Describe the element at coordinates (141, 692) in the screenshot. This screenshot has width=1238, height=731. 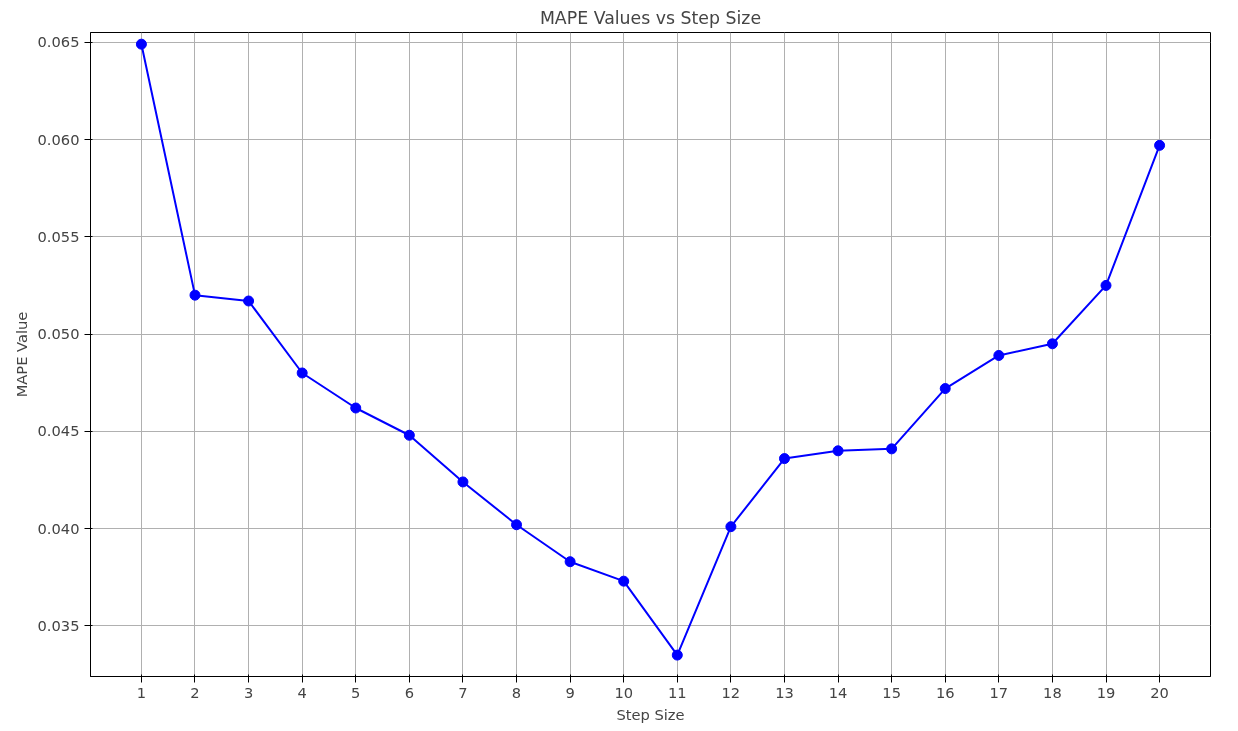
I see `x-tick-label: 1` at that location.